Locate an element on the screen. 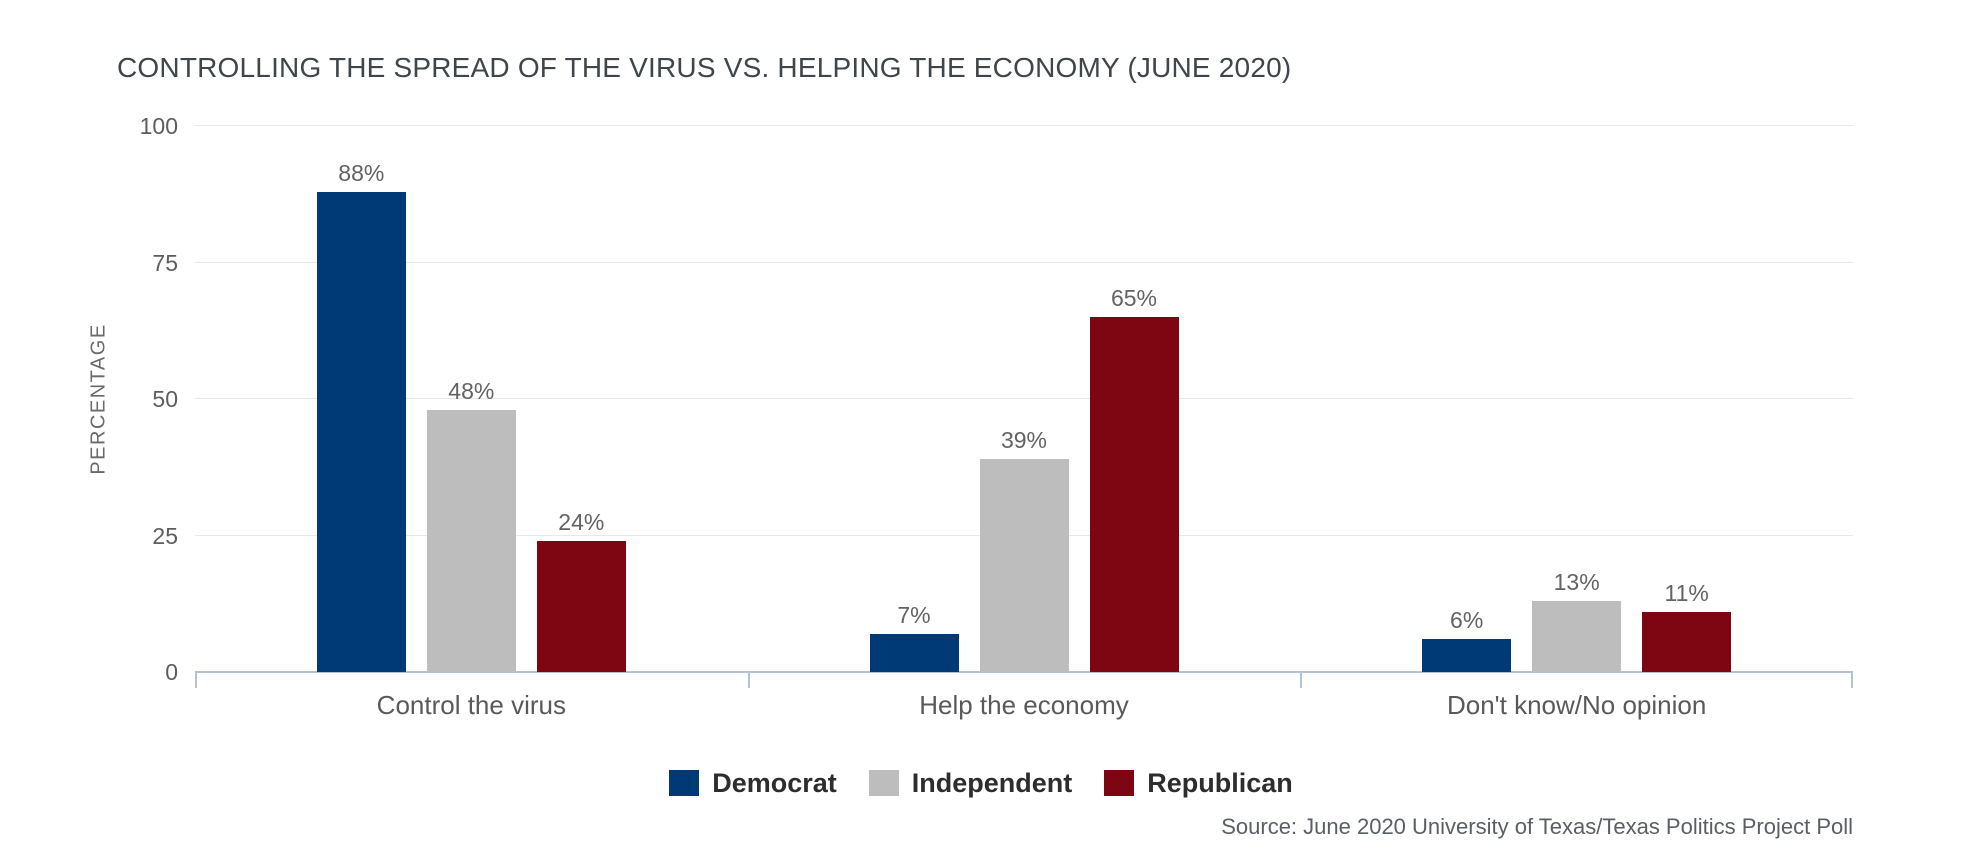 The height and width of the screenshot is (868, 1962). bar-value-label: 39% is located at coordinates (1024, 440).